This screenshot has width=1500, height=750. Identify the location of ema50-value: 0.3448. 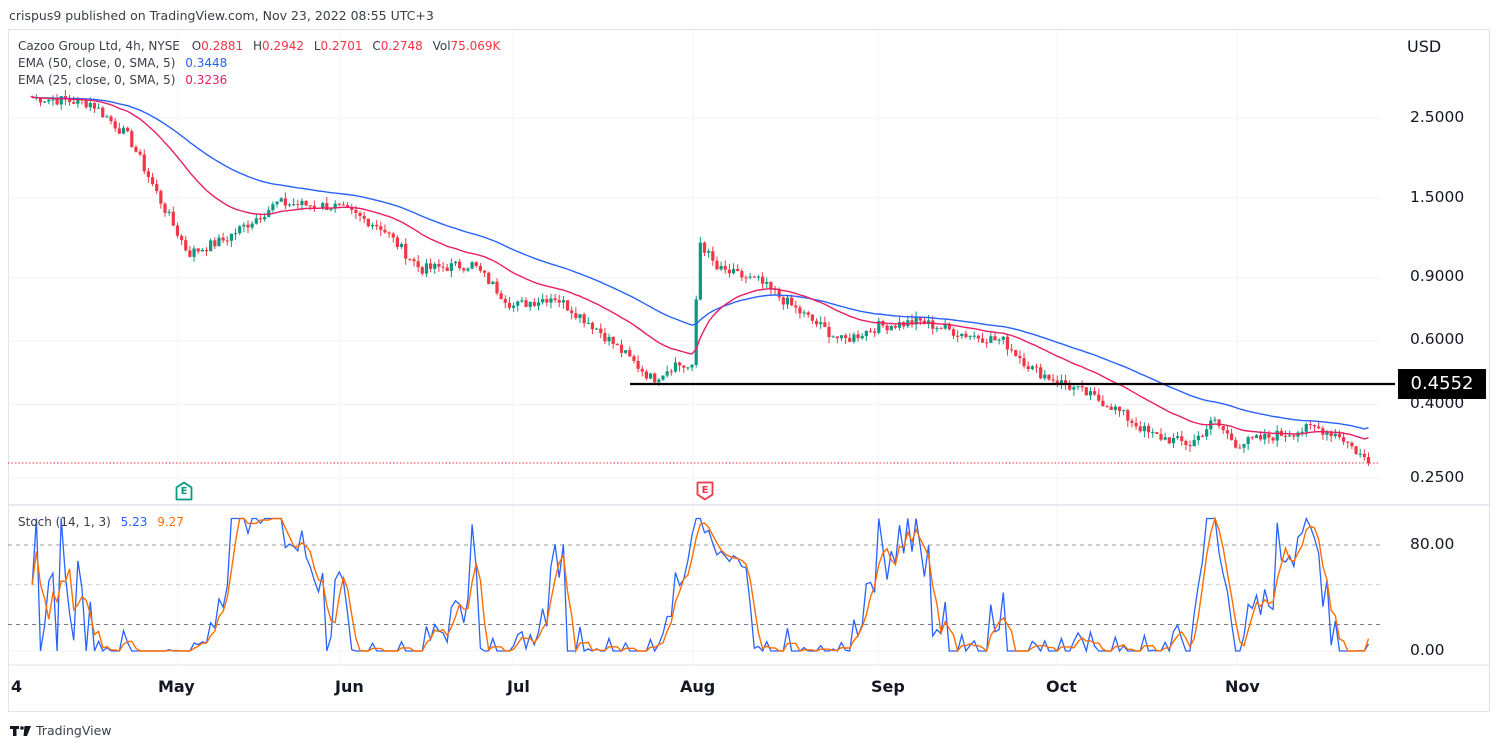
(206, 63).